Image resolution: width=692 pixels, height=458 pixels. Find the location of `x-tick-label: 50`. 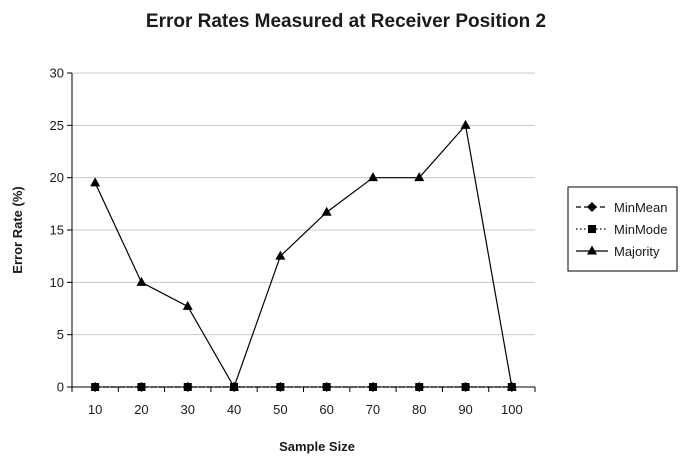

x-tick-label: 50 is located at coordinates (280, 409).